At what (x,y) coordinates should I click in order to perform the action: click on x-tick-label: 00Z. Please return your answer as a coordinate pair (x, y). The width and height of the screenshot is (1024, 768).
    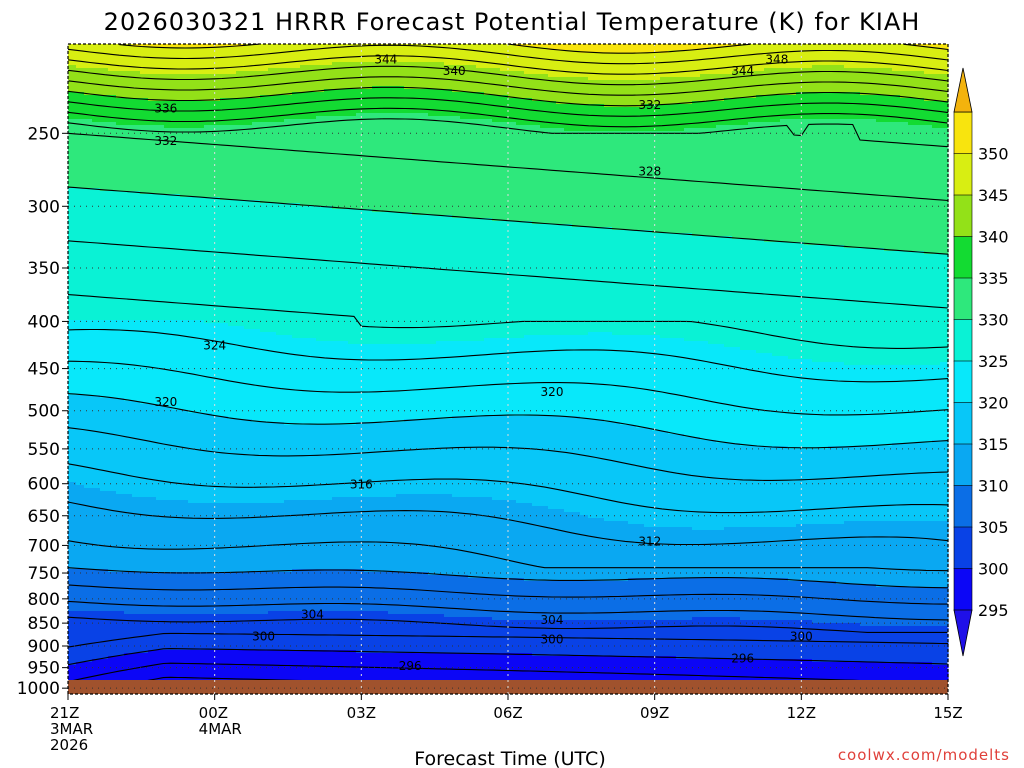
    Looking at the image, I should click on (213, 713).